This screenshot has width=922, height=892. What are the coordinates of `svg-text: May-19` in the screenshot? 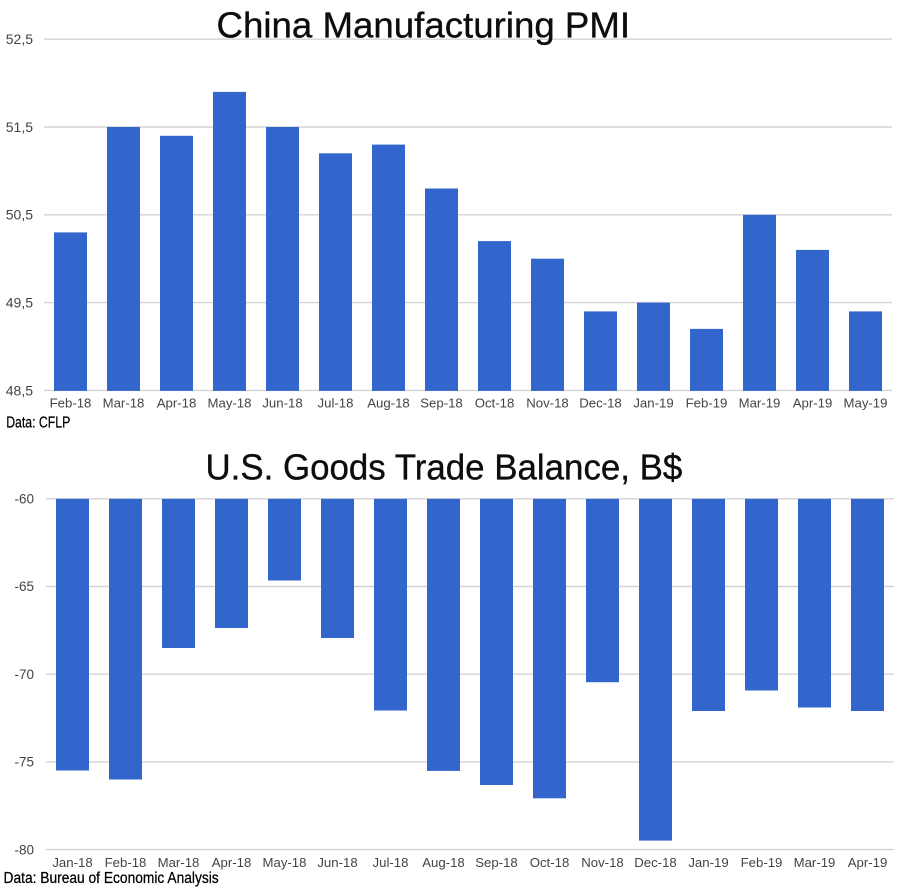 It's located at (866, 403).